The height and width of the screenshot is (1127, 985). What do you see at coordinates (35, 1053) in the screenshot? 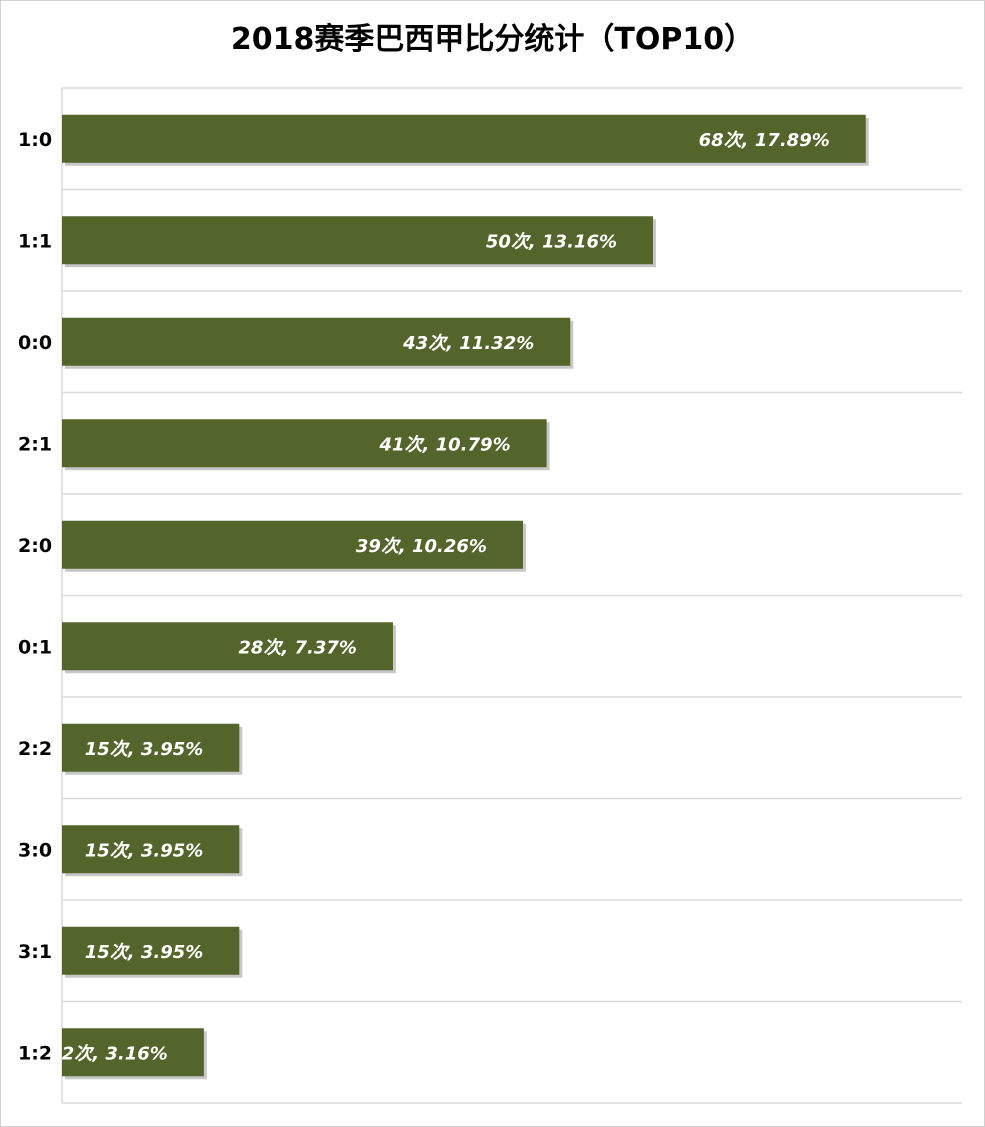
I see `category-label: 1:2` at bounding box center [35, 1053].